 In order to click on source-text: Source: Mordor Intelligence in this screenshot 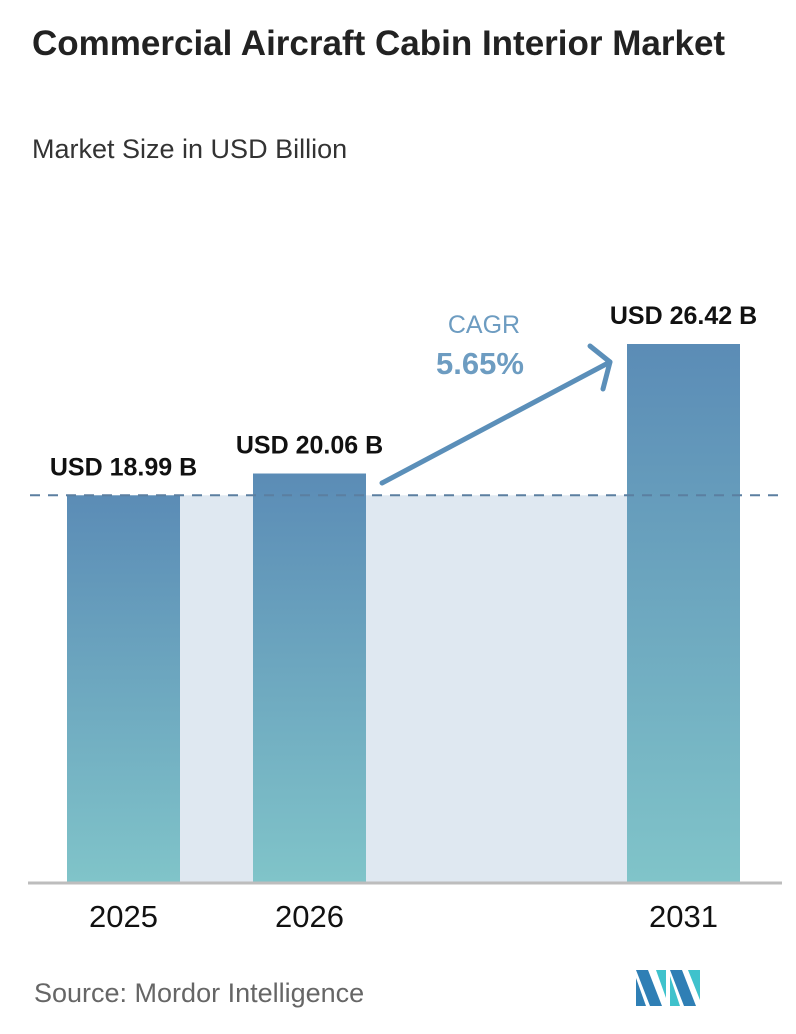, I will do `click(199, 993)`.